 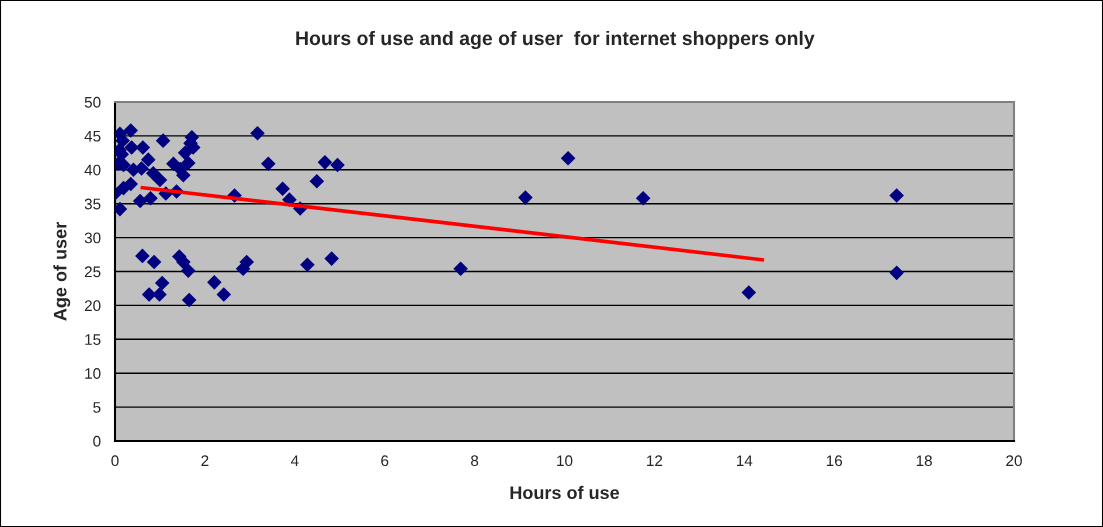 I want to click on y-tick-label: 30, so click(x=92, y=238).